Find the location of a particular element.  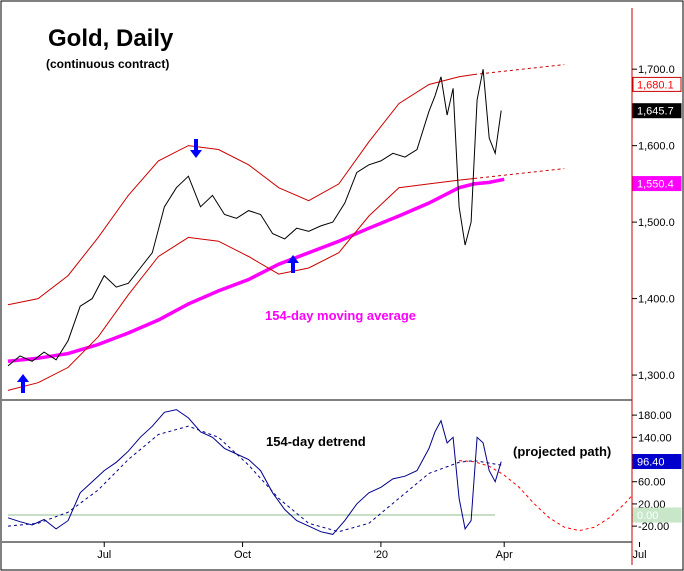

price-y-axis: 1,300.0 1,400.0 1,500.0 1,600.0 1,700.0 is located at coordinates (653, 223).